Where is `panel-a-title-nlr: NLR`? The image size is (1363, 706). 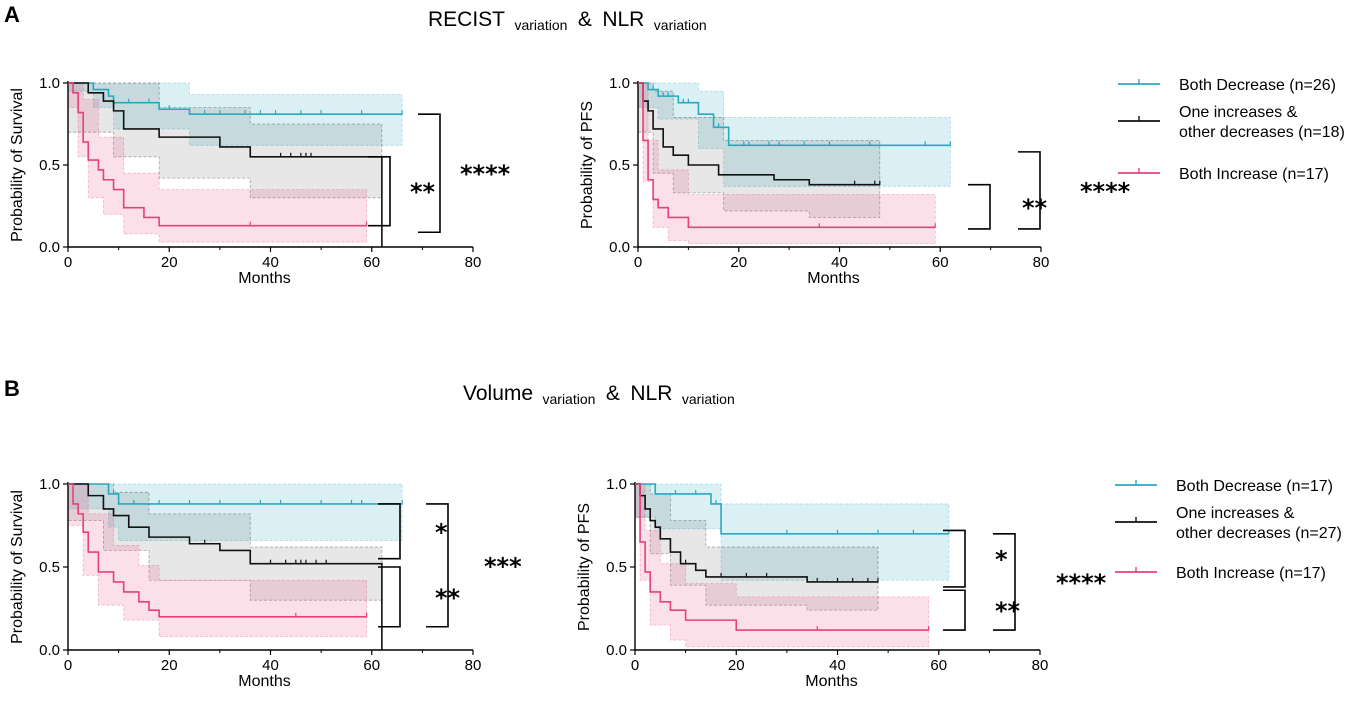 panel-a-title-nlr: NLR is located at coordinates (623, 19).